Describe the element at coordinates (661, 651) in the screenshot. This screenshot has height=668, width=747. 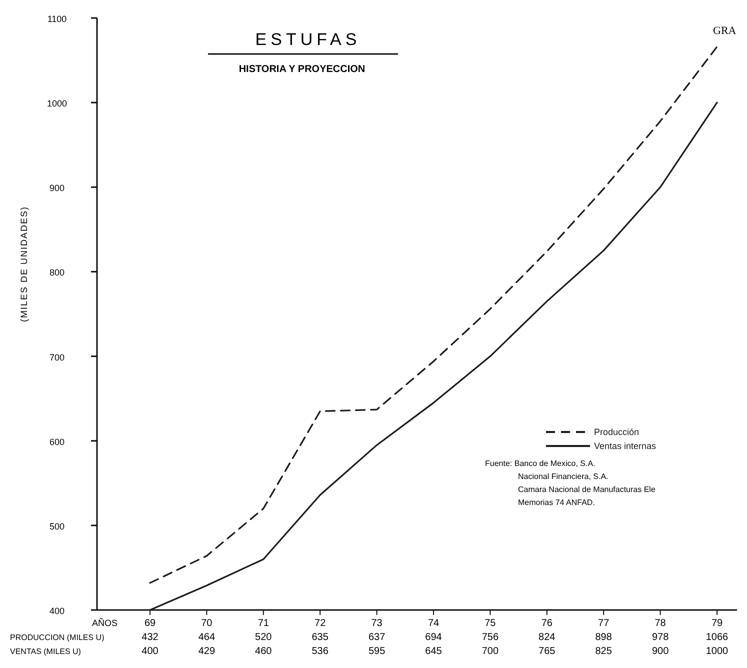
I see `data-label: 900` at that location.